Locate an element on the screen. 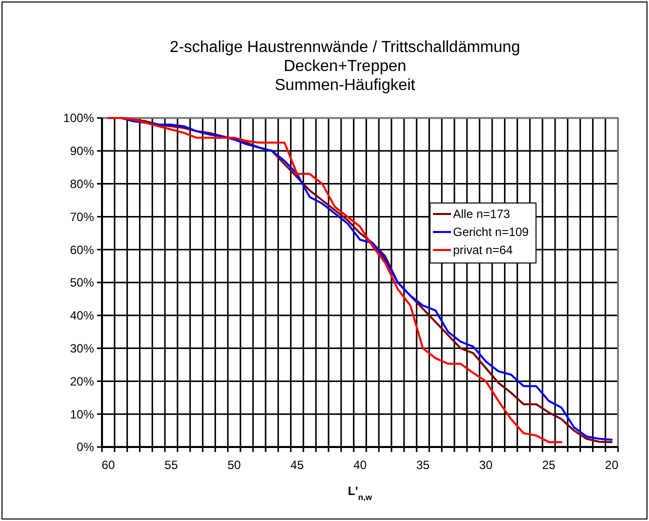  y-tick-label: 80% is located at coordinates (82, 184).